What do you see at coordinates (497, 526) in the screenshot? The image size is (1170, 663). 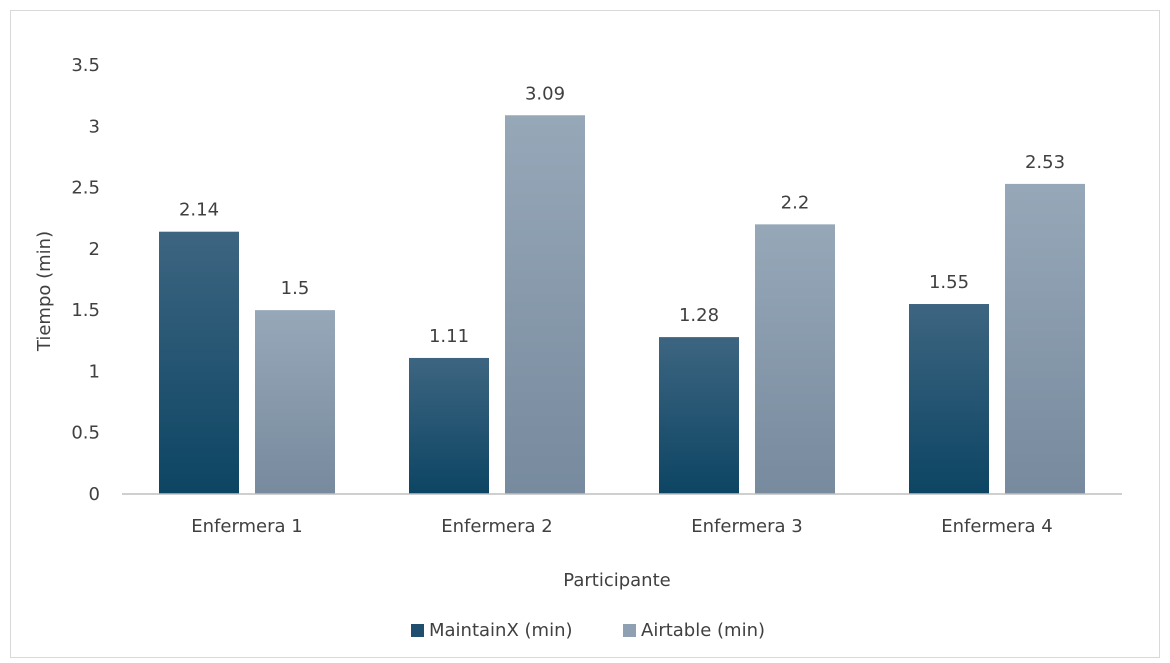 I see `x-tick-label: Enfermera 2` at bounding box center [497, 526].